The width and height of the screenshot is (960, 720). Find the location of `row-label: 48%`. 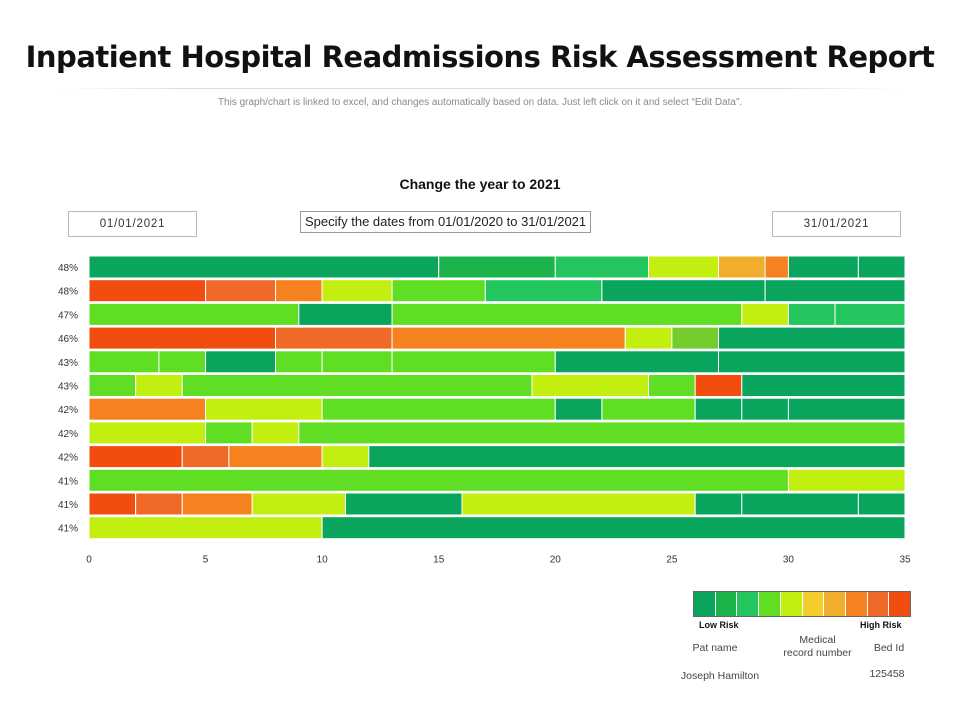

row-label: 48% is located at coordinates (68, 292).